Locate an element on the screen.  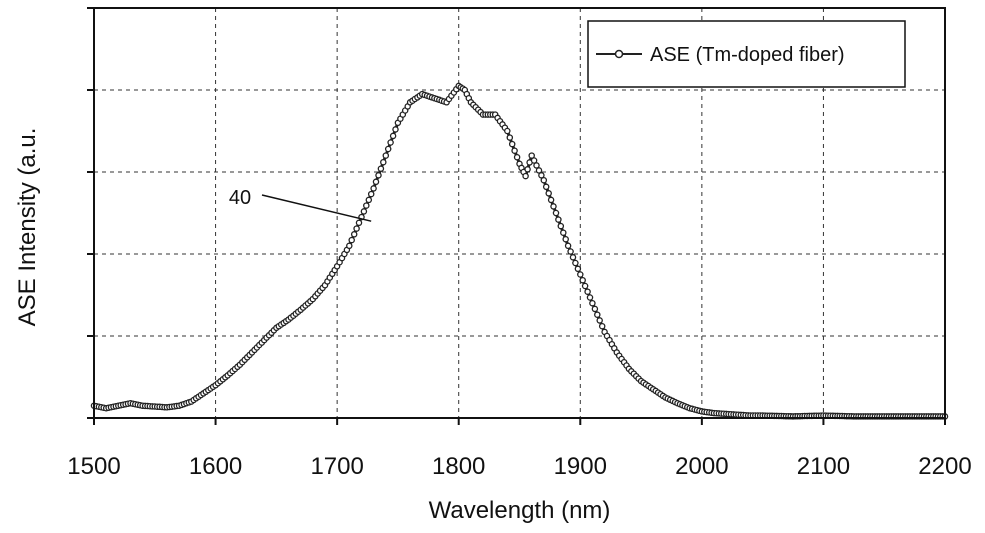
x-axis-title: Wavelength (nm) is located at coordinates (520, 510).